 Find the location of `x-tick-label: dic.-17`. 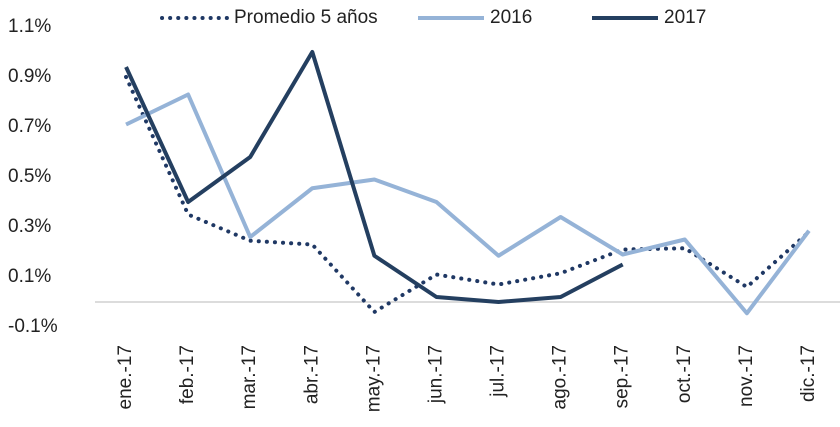

x-tick-label: dic.-17 is located at coordinates (808, 373).